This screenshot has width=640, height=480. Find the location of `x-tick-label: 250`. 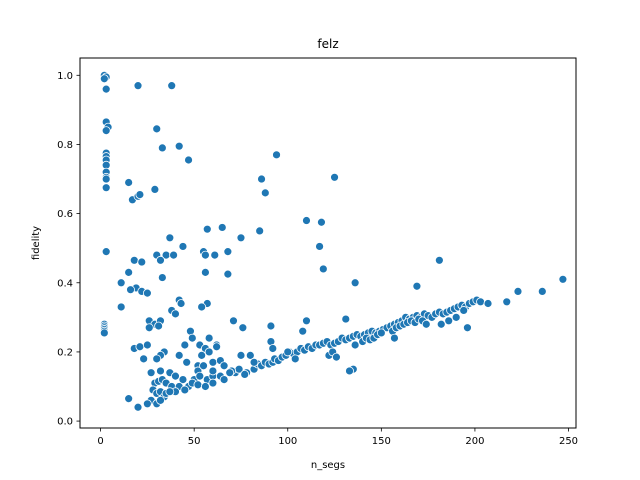

x-tick-label: 250 is located at coordinates (568, 441).